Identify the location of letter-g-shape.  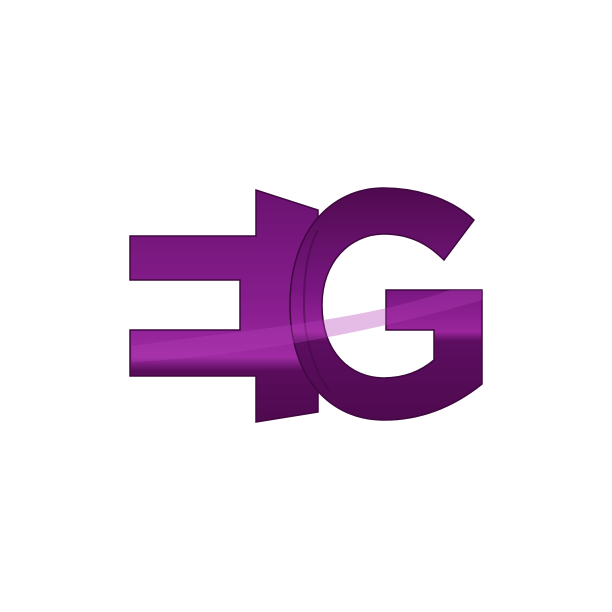
(386, 304).